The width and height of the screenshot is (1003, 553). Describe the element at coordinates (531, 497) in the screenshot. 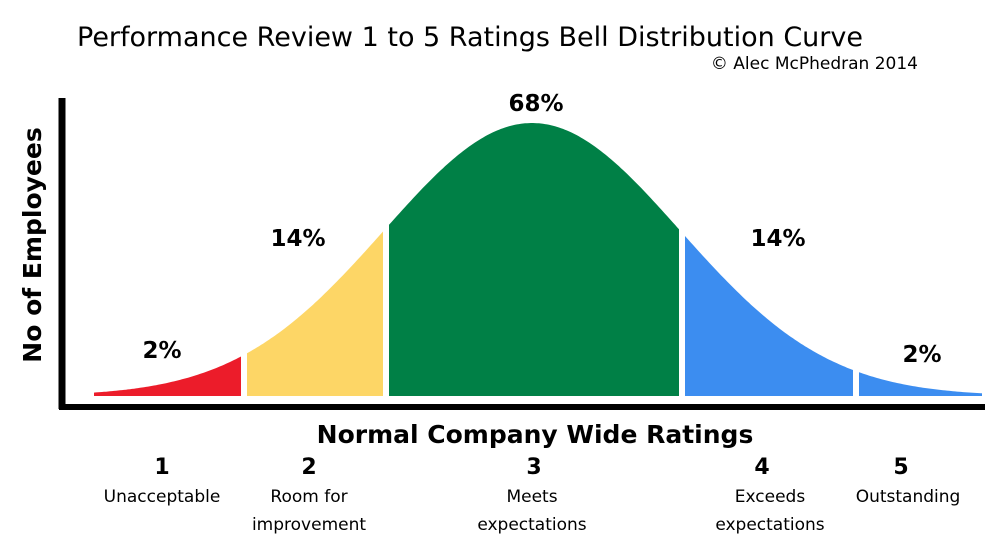

I see `rating-description-3-line-1: Meets` at that location.